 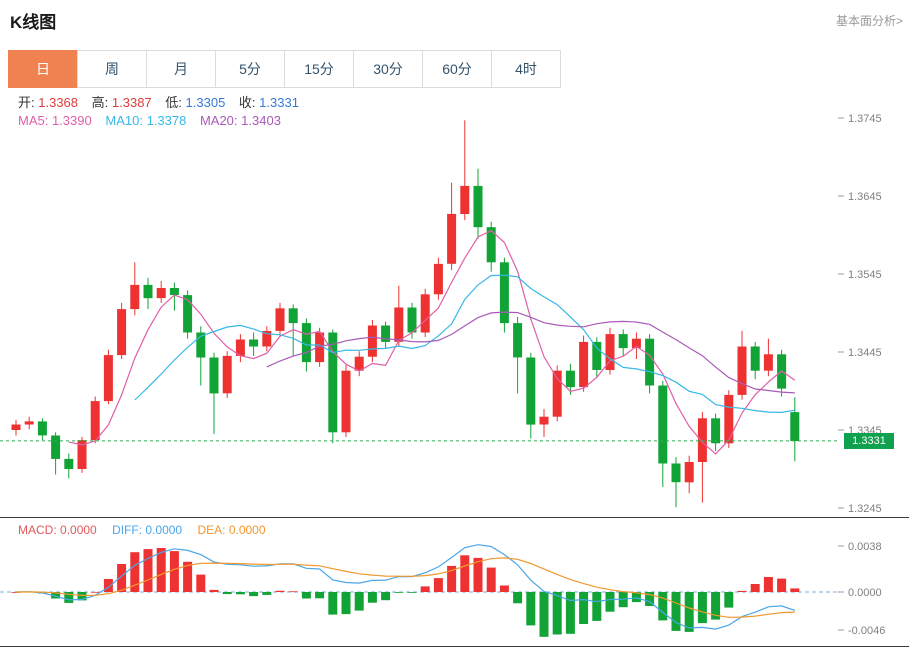 I want to click on tab-month: 月, so click(x=181, y=69).